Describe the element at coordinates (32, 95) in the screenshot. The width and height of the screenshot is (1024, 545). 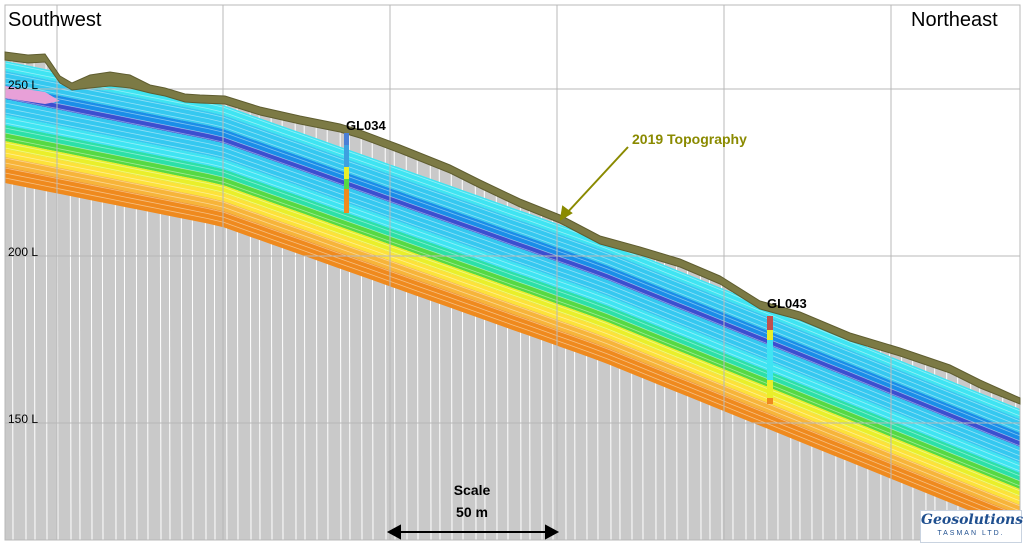
I see `grade-band-pink` at that location.